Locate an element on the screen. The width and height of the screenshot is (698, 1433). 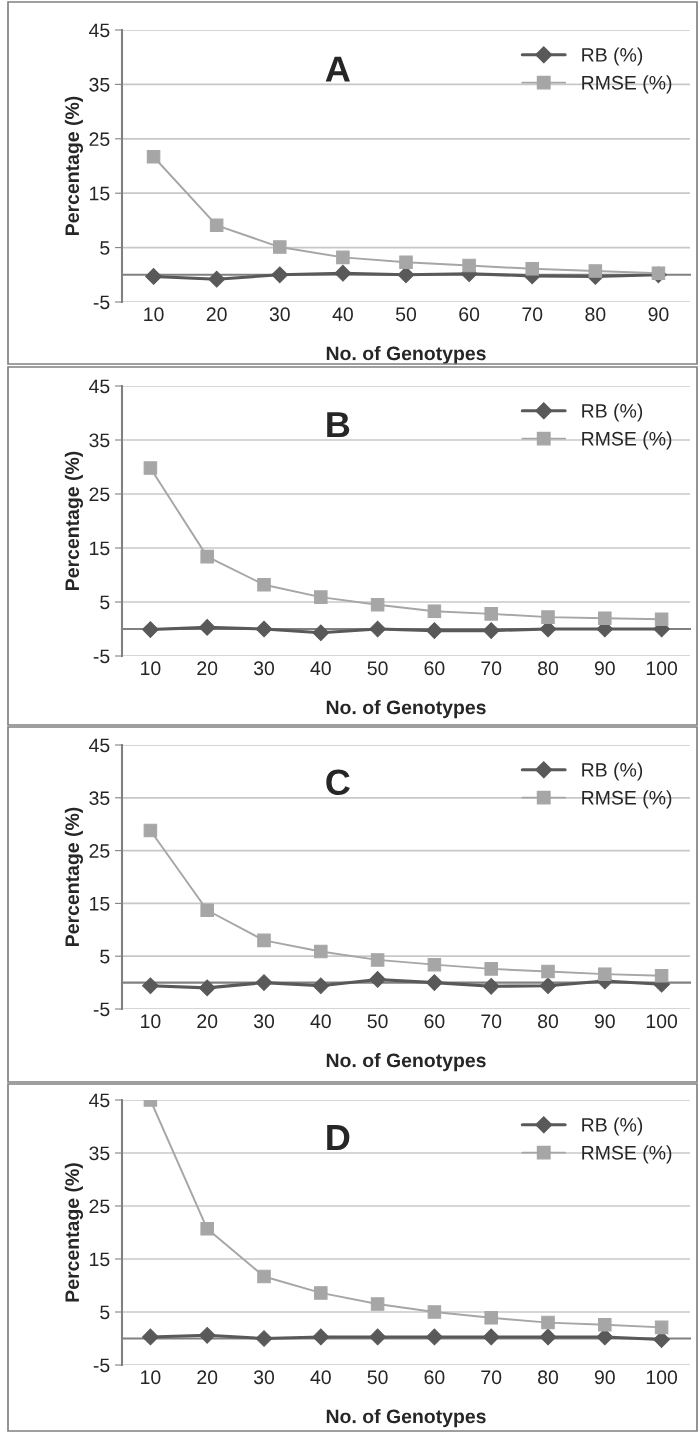
y-tick-label: 5 is located at coordinates (105, 248).